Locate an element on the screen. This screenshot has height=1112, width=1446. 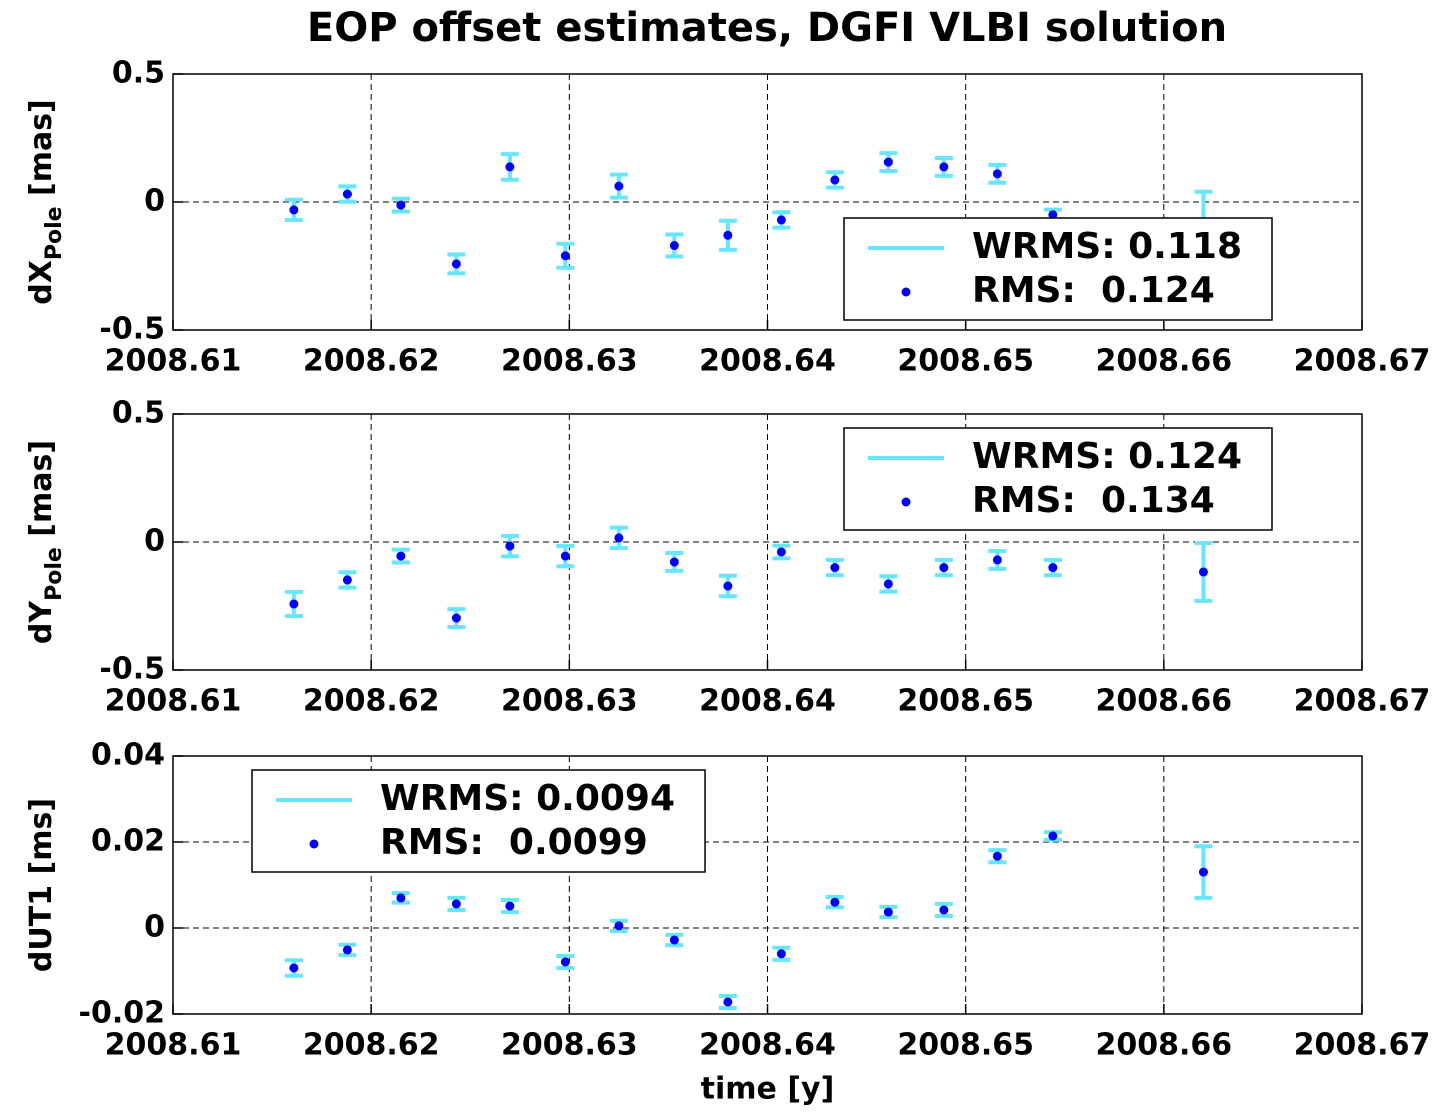
chart-title: EOP offset estimates, DGFI VLBI solution is located at coordinates (767, 28).